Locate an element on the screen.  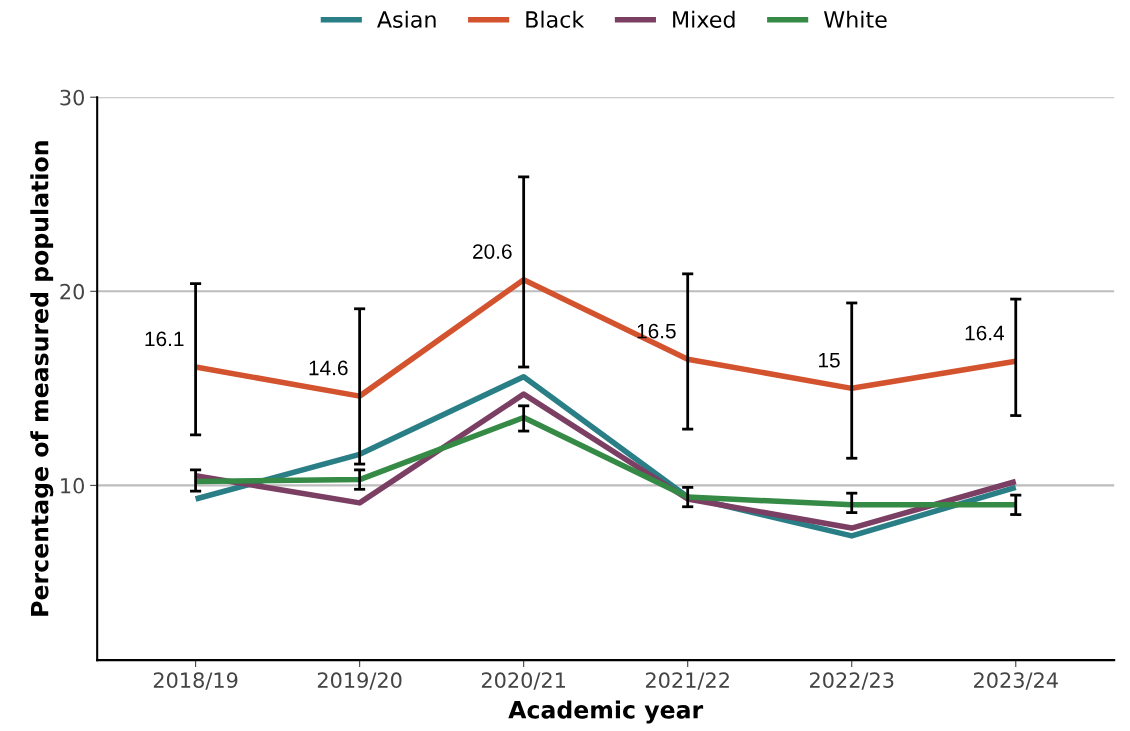
x-tick-label: 2019/20 is located at coordinates (359, 681).